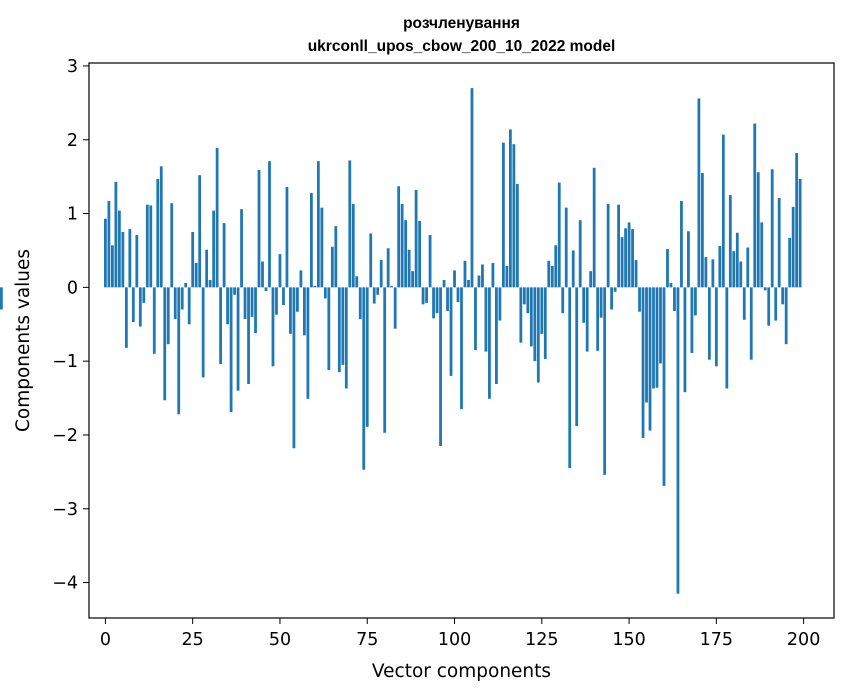 This screenshot has height=696, width=847. I want to click on x-axis-ticks: 0 25 50 75 100 125 150 175 200, so click(460, 634).